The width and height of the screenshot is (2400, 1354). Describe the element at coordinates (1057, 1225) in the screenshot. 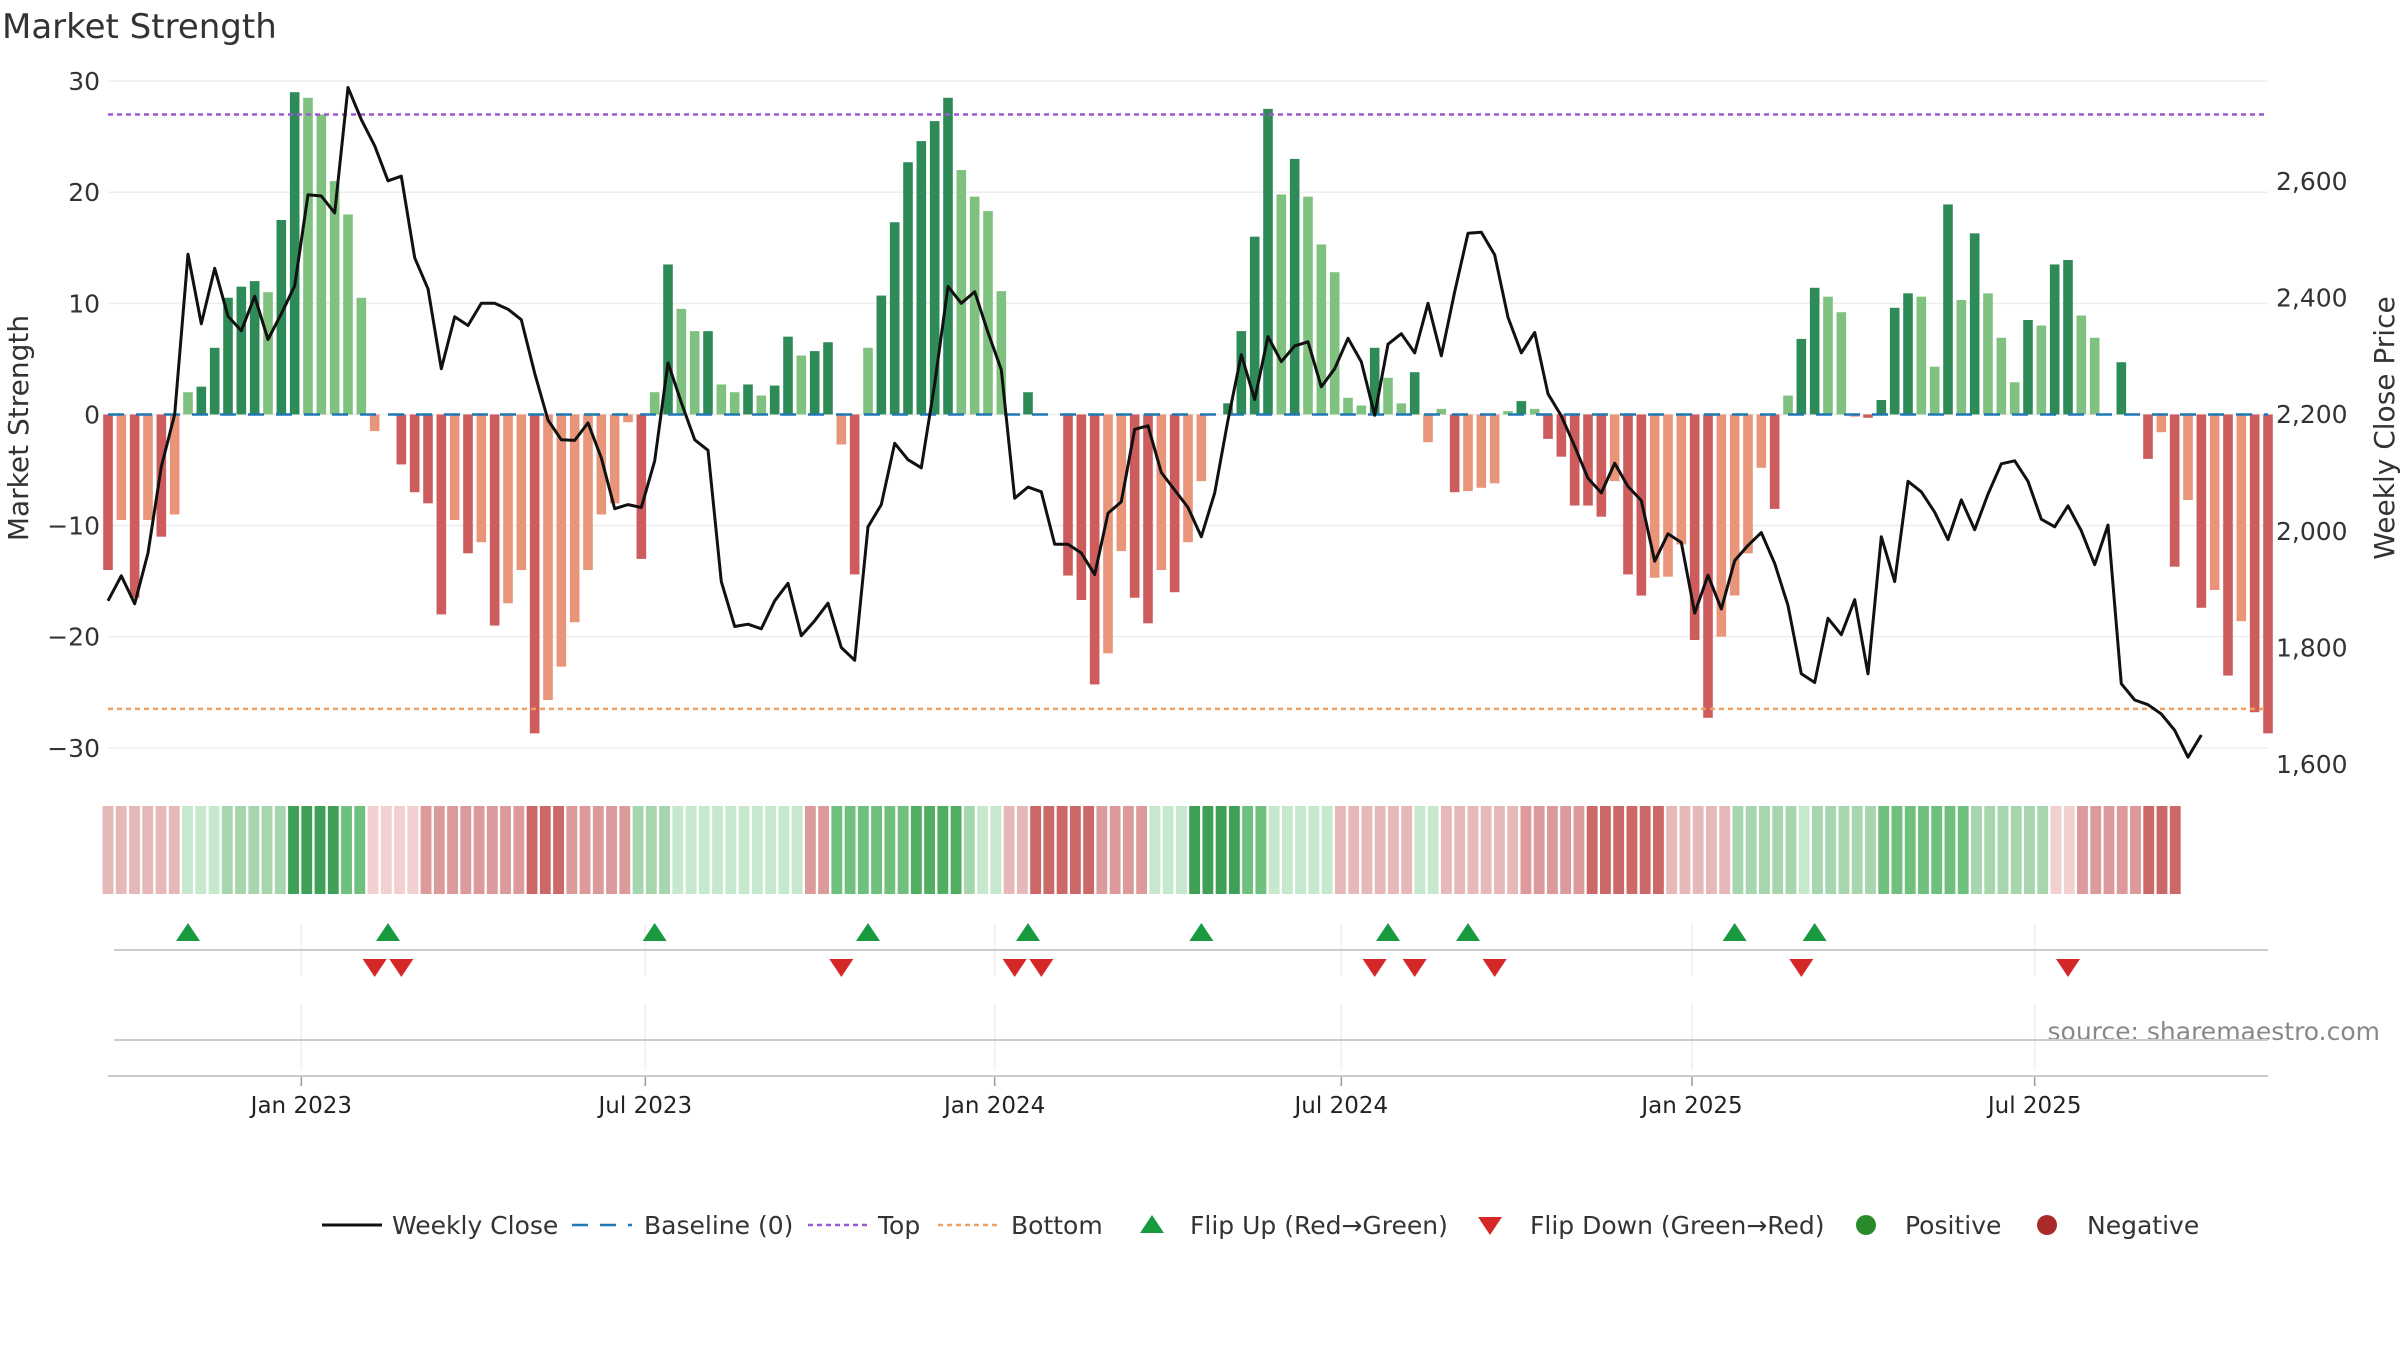

I see `legend-label-bottom: Bottom` at that location.